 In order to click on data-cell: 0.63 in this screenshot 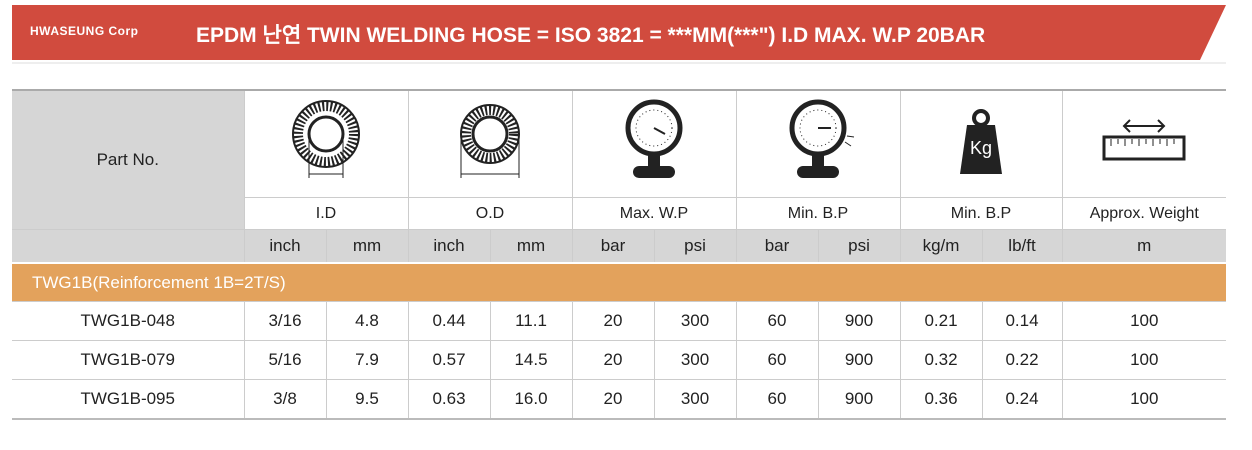, I will do `click(449, 399)`.